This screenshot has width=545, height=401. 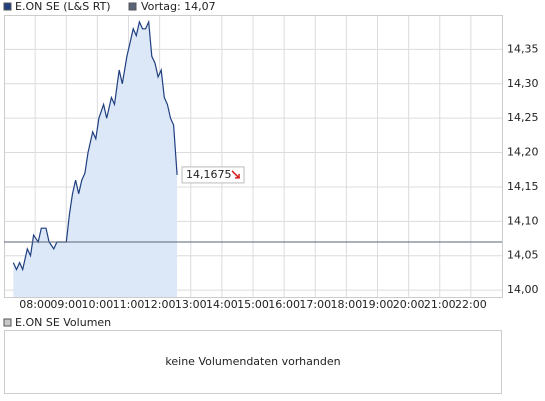 What do you see at coordinates (347, 304) in the screenshot?
I see `x-tick-label: 18:00` at bounding box center [347, 304].